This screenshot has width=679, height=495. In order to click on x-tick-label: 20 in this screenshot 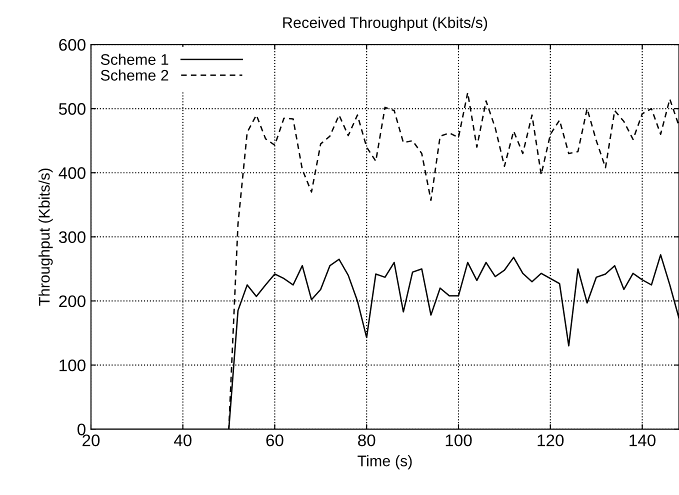, I will do `click(91, 440)`.